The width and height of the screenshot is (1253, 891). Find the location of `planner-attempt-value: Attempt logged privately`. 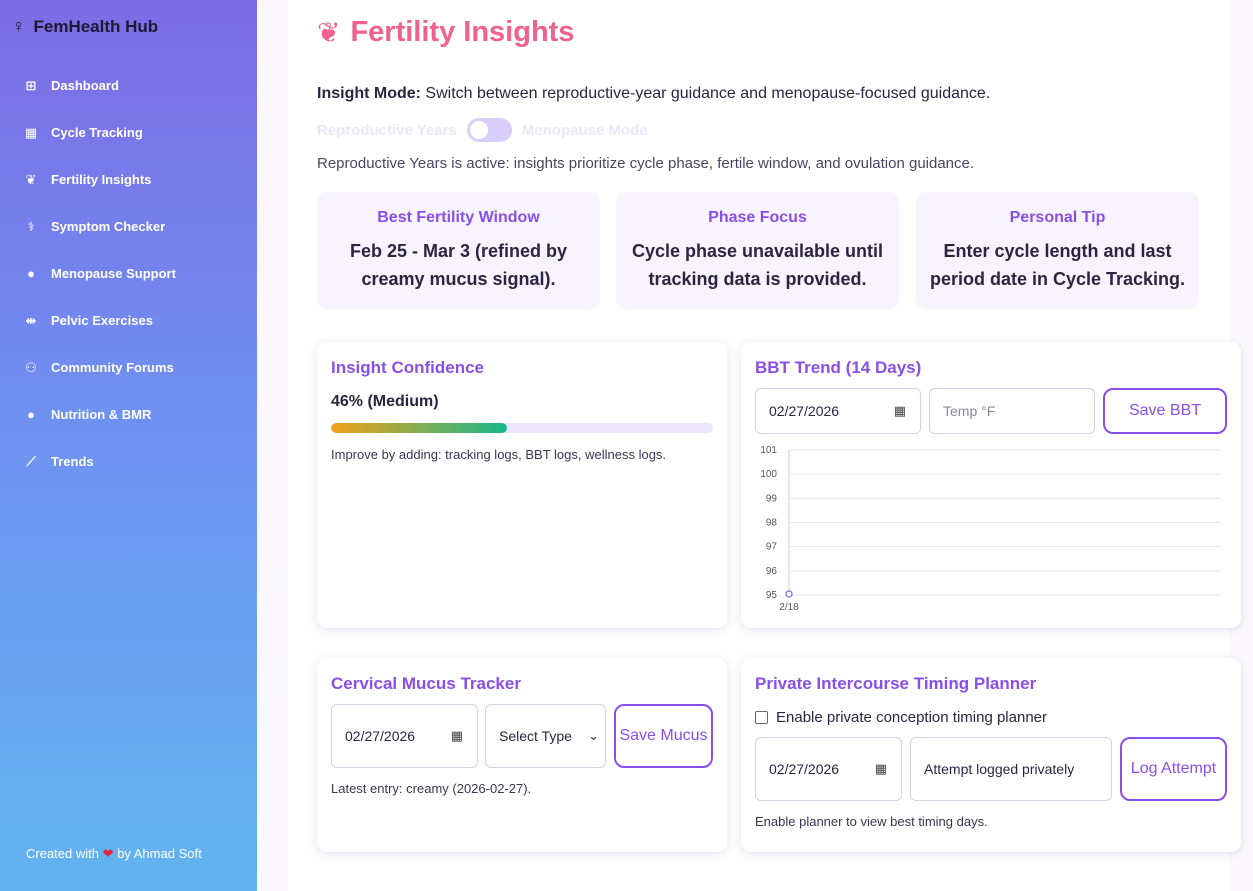

planner-attempt-value: Attempt logged privately is located at coordinates (999, 769).